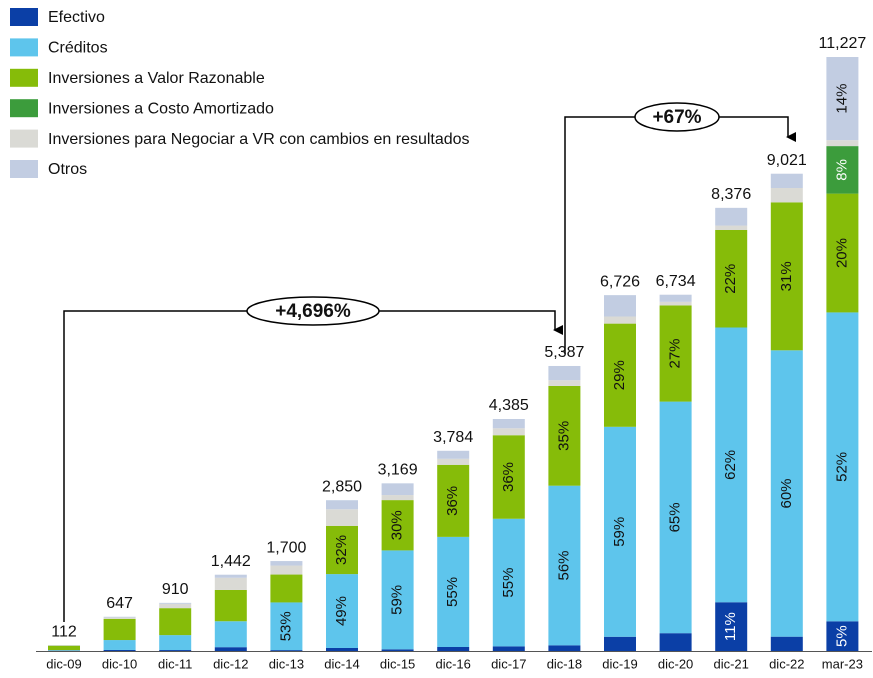 The width and height of the screenshot is (873, 678). I want to click on total-label: 2,850, so click(342, 486).